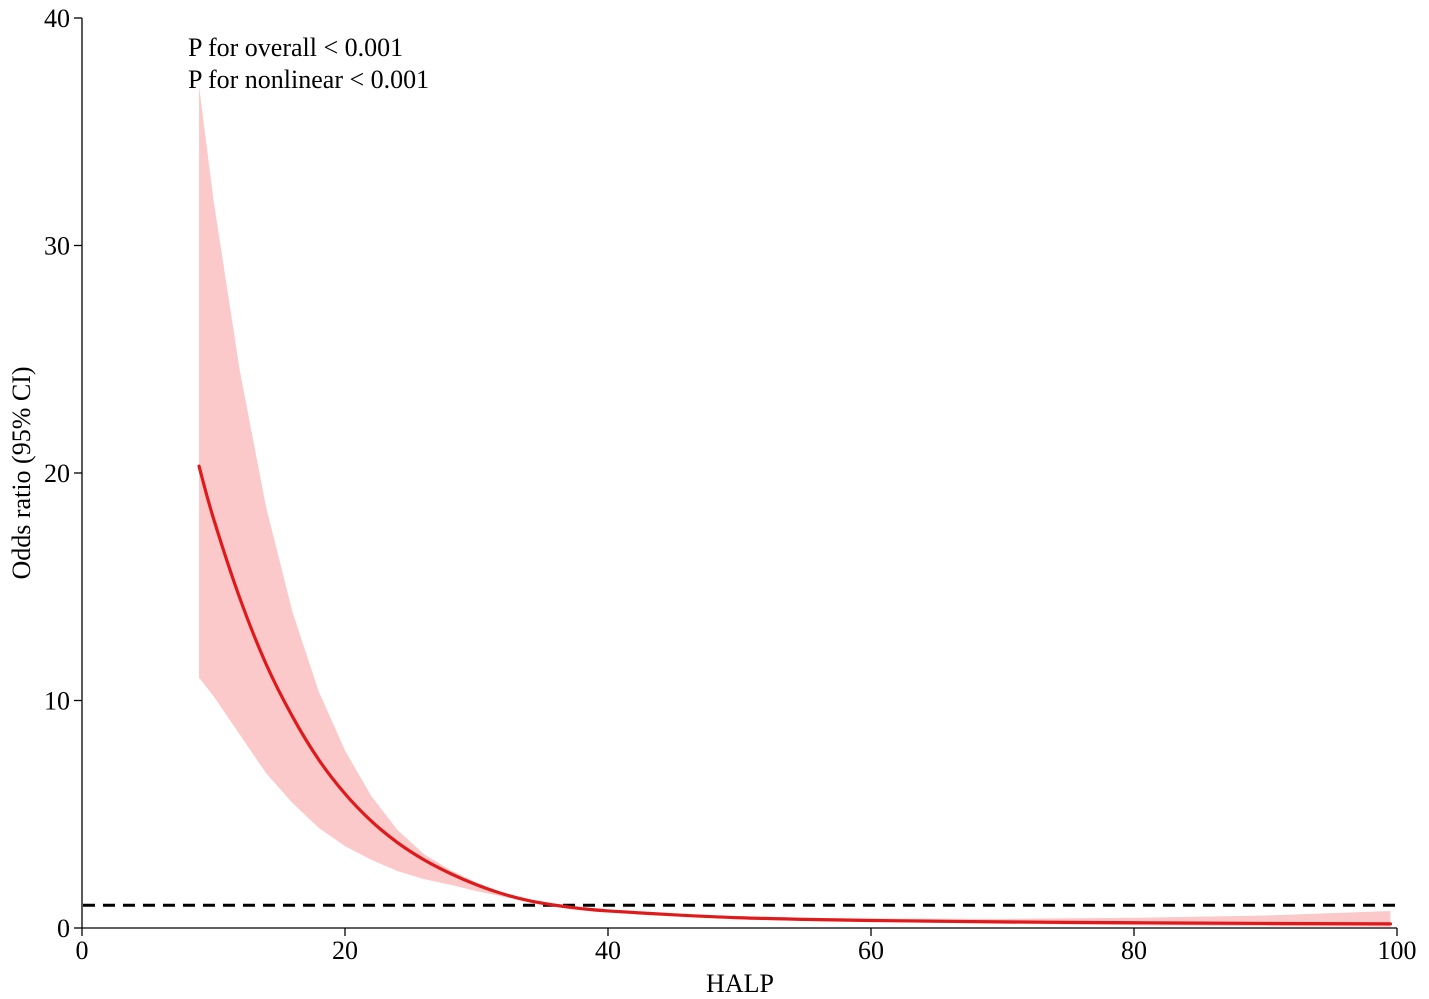 The image size is (1429, 999). What do you see at coordinates (1397, 950) in the screenshot?
I see `x-tick-label: 100` at bounding box center [1397, 950].